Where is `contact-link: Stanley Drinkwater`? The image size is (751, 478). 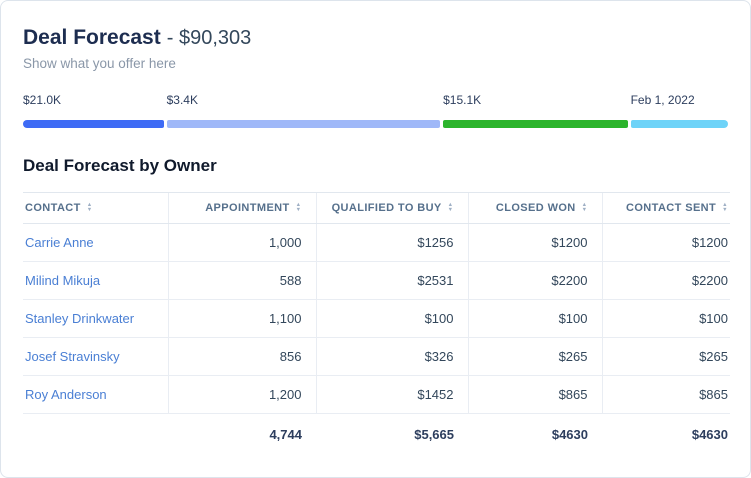 contact-link: Stanley Drinkwater is located at coordinates (80, 319).